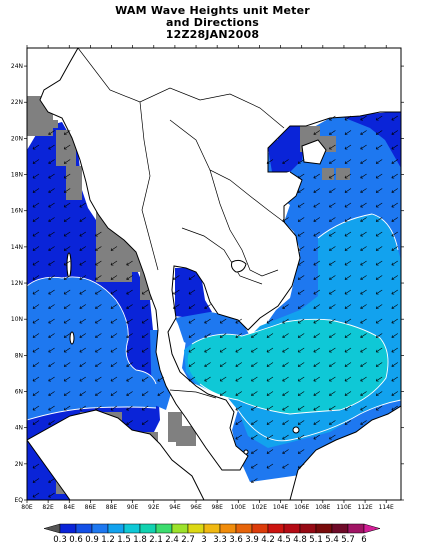  Describe the element at coordinates (268, 540) in the screenshot. I see `colorbar-label: 4.2` at that location.